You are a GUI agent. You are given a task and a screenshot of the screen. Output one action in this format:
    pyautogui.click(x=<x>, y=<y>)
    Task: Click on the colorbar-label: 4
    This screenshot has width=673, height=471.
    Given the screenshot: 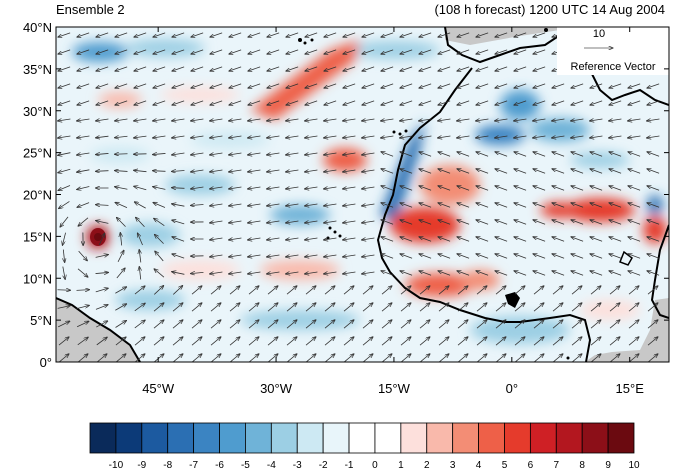 What is the action you would take?
    pyautogui.click(x=479, y=465)
    